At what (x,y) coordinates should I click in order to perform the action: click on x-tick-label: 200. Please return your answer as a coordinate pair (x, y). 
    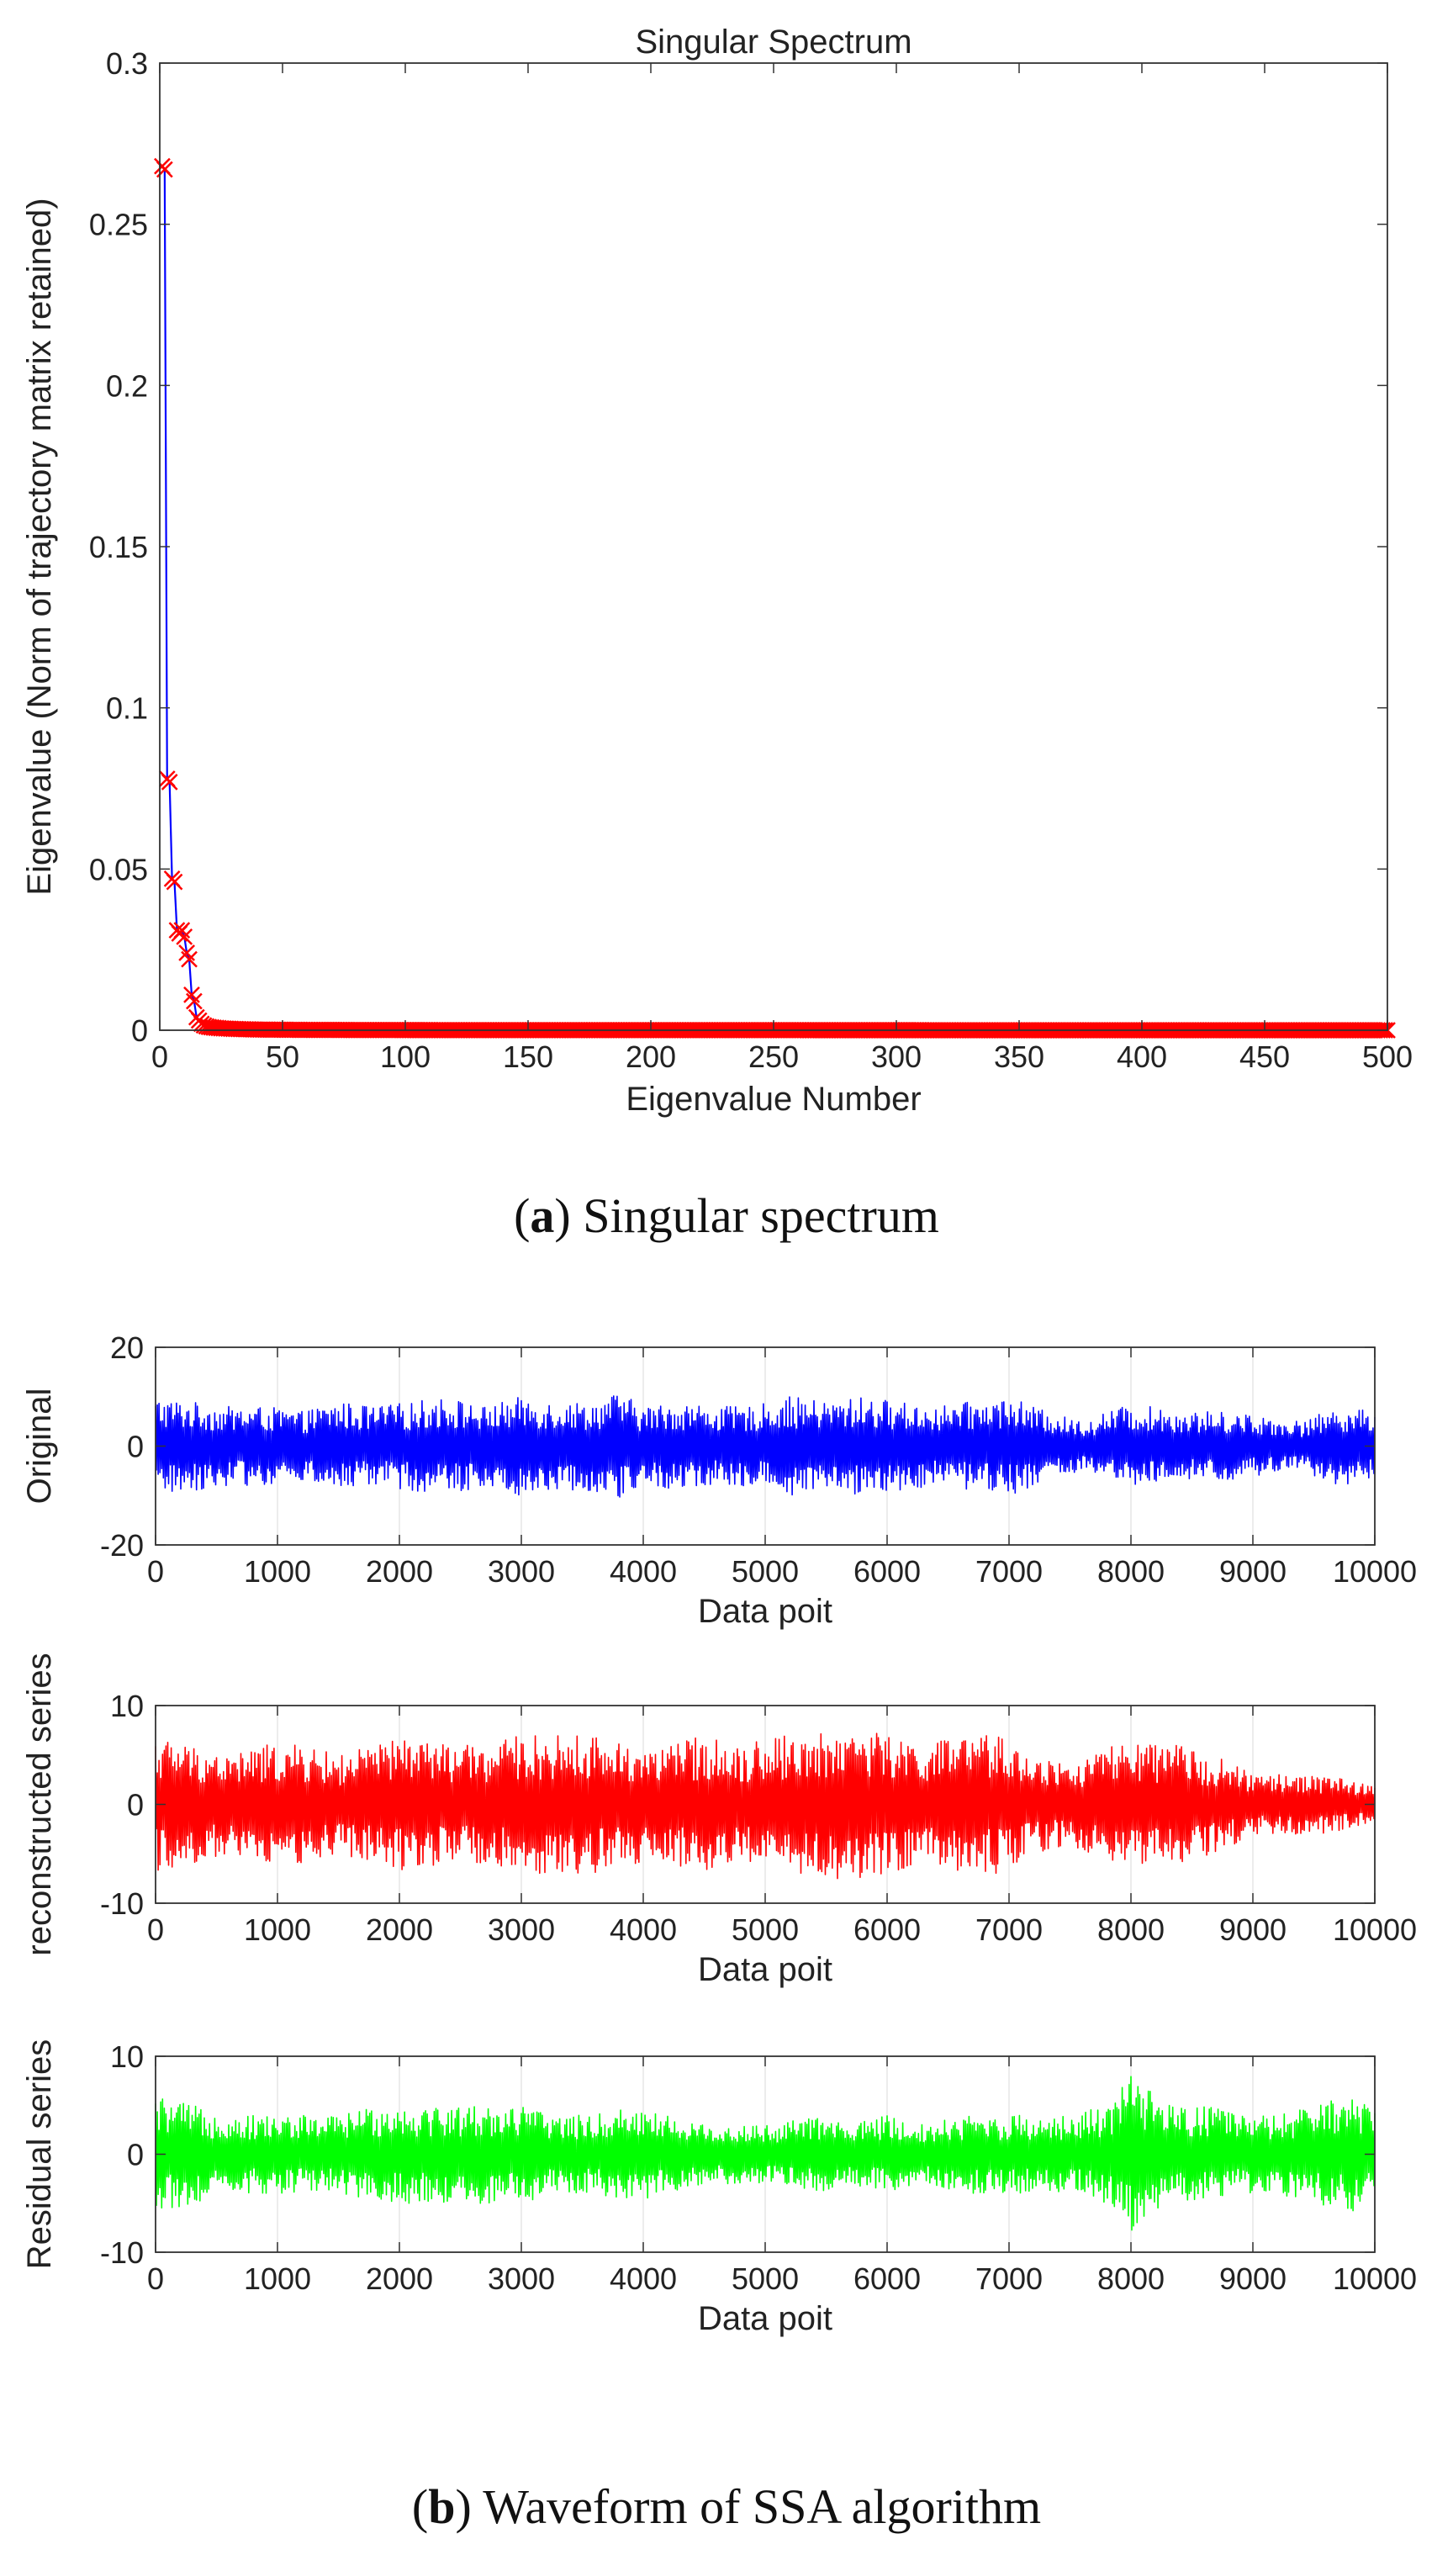
    Looking at the image, I should click on (651, 1056).